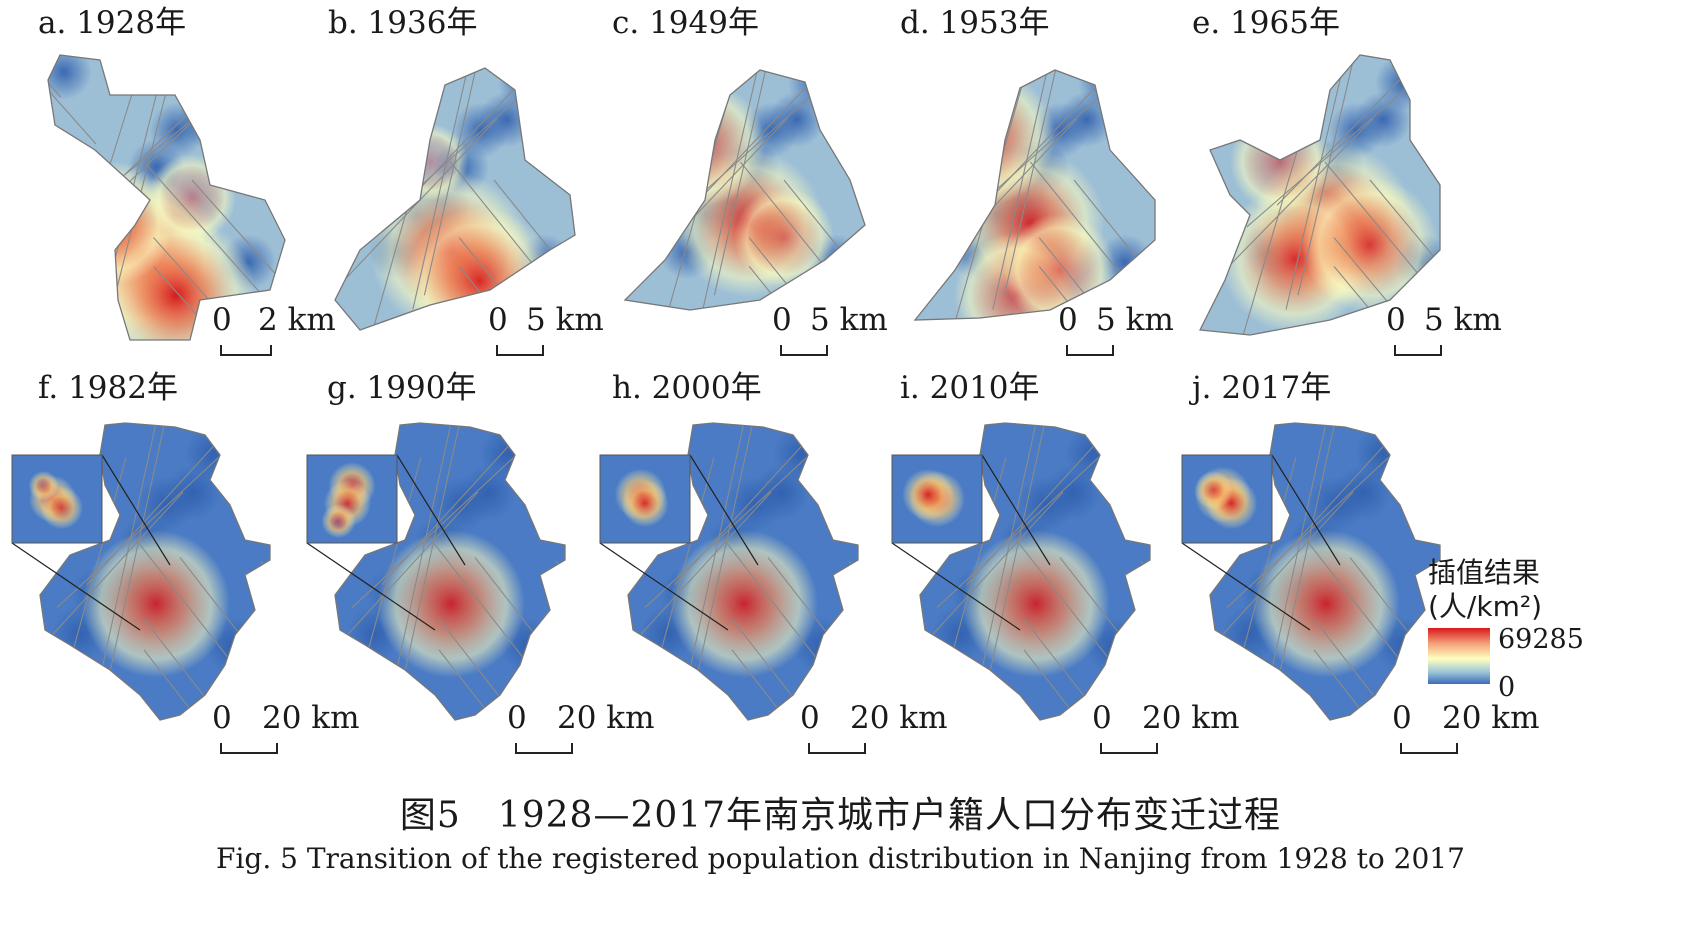 The image size is (1681, 939). Describe the element at coordinates (1485, 606) in the screenshot. I see `legend-unit: (人/km²)` at that location.